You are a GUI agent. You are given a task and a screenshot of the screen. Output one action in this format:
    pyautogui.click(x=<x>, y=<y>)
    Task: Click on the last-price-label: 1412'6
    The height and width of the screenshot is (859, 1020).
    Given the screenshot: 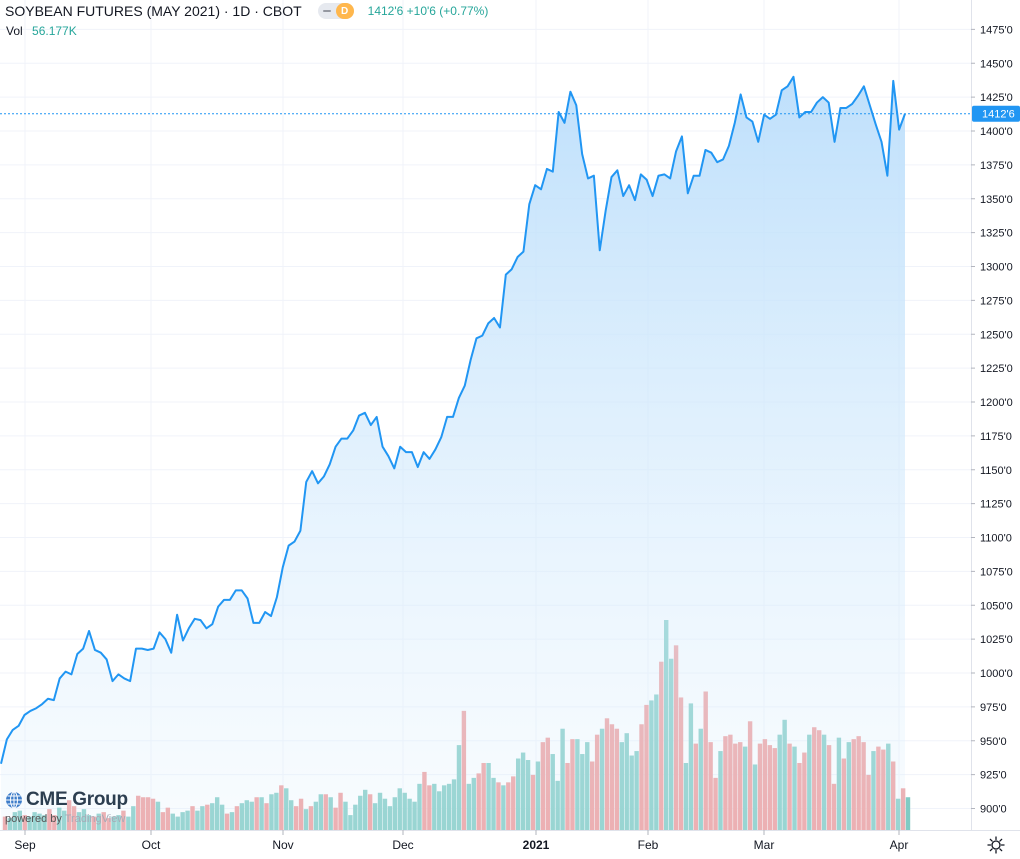 What is the action you would take?
    pyautogui.click(x=998, y=115)
    